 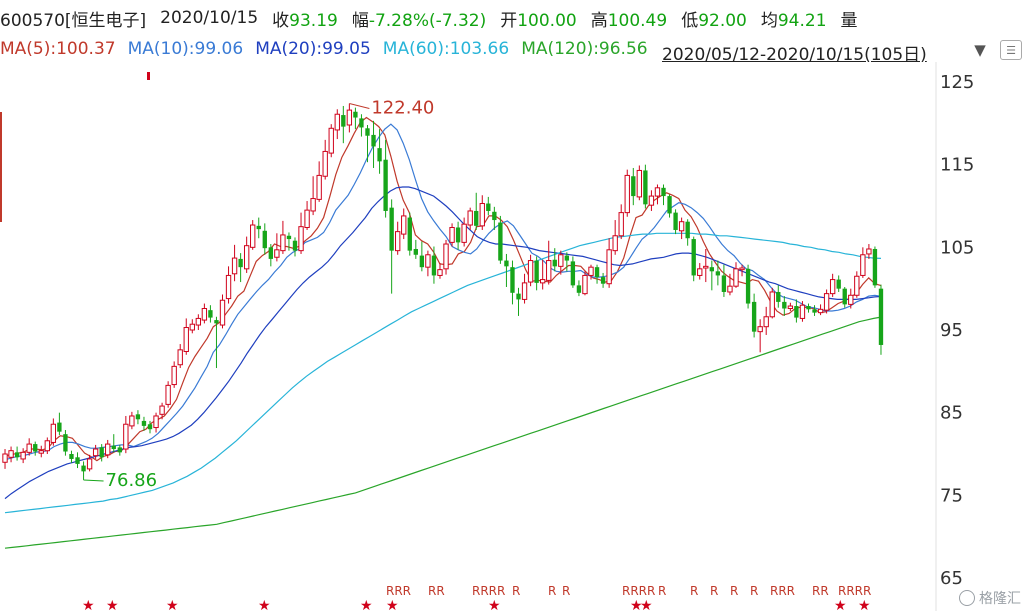 What do you see at coordinates (957, 247) in the screenshot?
I see `y-tick-label: 105` at bounding box center [957, 247].